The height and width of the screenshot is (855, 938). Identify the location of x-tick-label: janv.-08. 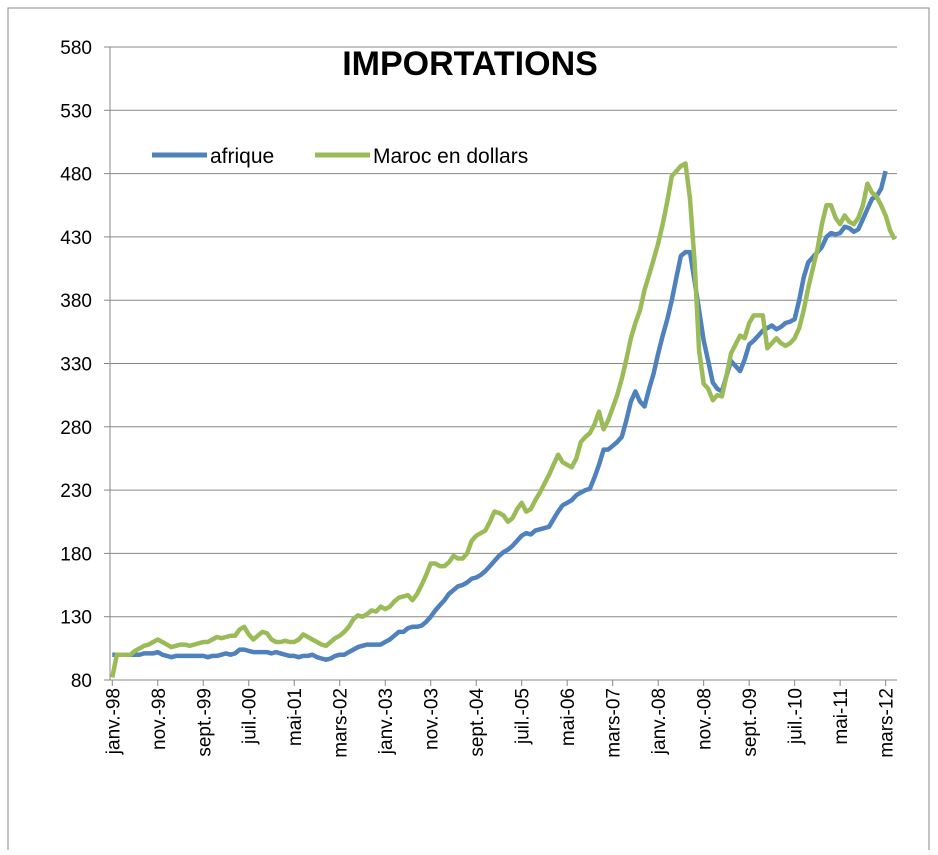
(659, 721).